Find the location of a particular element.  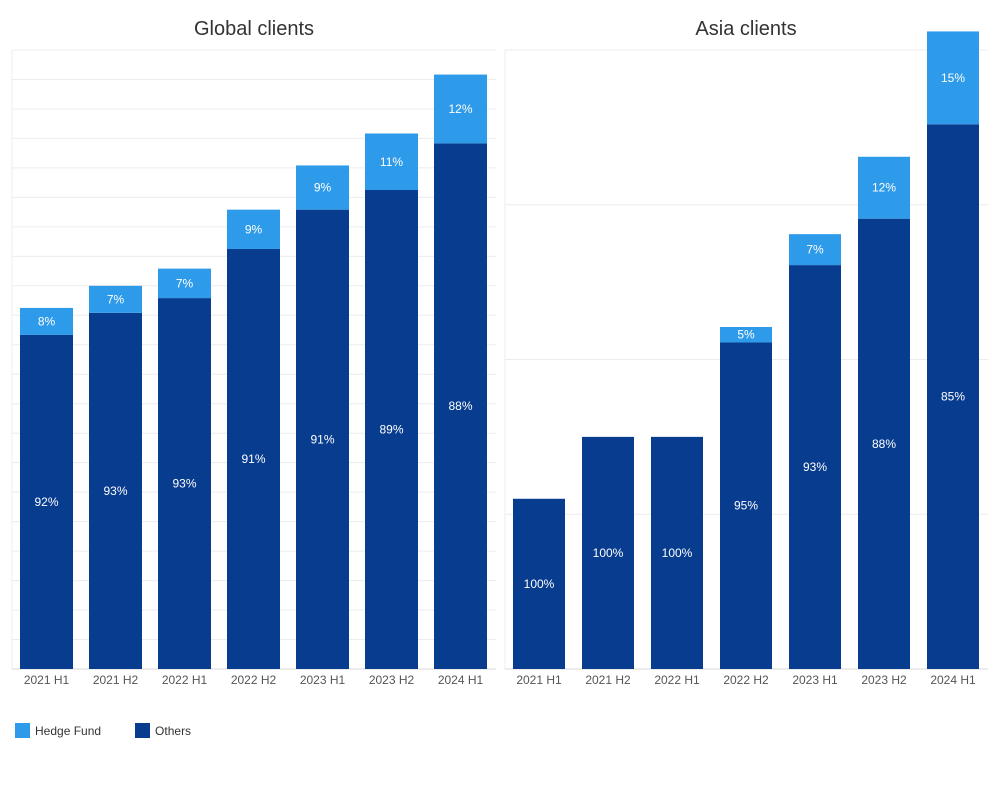

legend-item-others: Others is located at coordinates (163, 730).